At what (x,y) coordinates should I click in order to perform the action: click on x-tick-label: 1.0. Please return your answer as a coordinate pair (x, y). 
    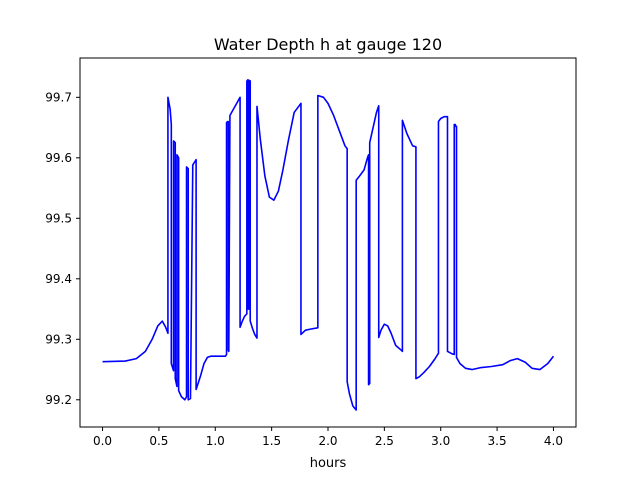
    Looking at the image, I should click on (215, 441).